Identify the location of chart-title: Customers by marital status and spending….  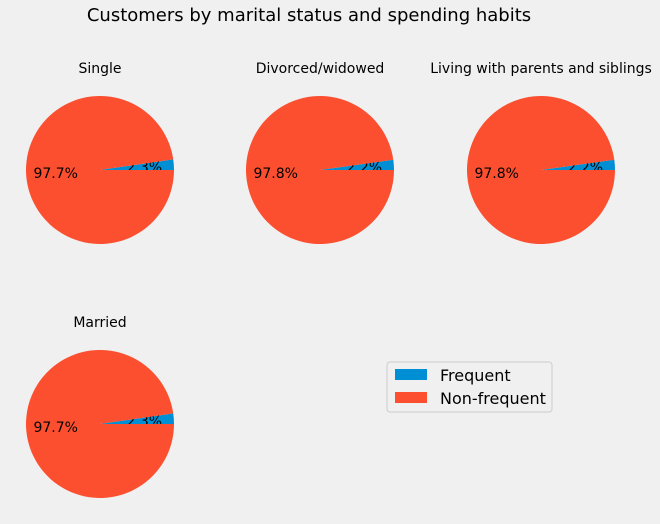
(309, 15).